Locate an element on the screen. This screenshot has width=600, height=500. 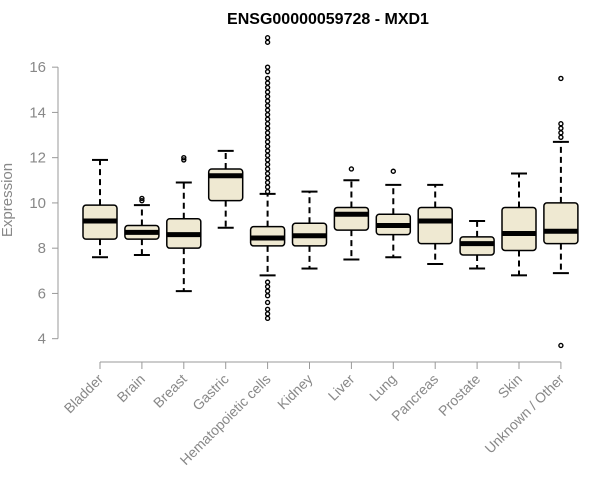
y-tick-label: 4 is located at coordinates (42, 339).